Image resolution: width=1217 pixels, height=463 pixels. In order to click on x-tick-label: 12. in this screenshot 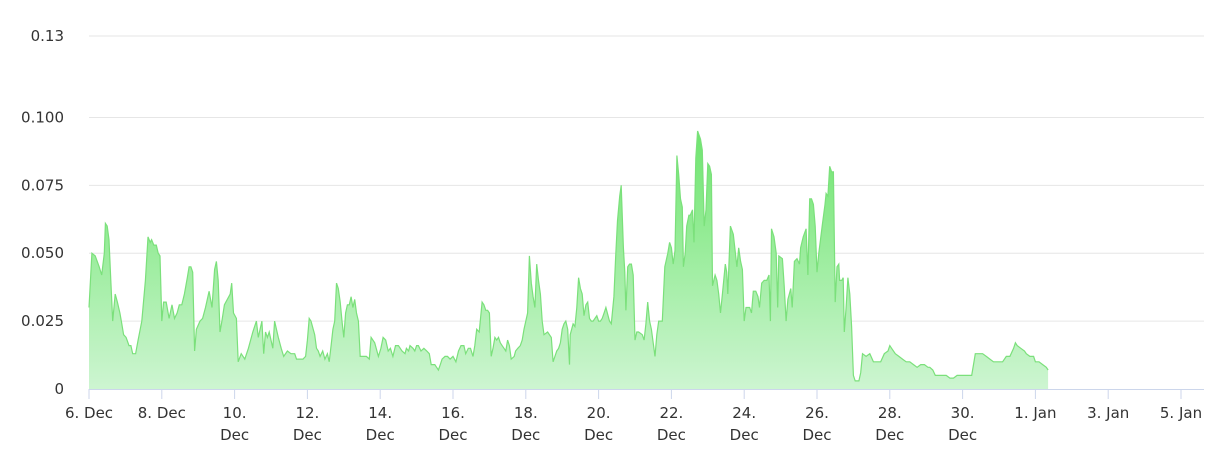, I will do `click(307, 413)`.